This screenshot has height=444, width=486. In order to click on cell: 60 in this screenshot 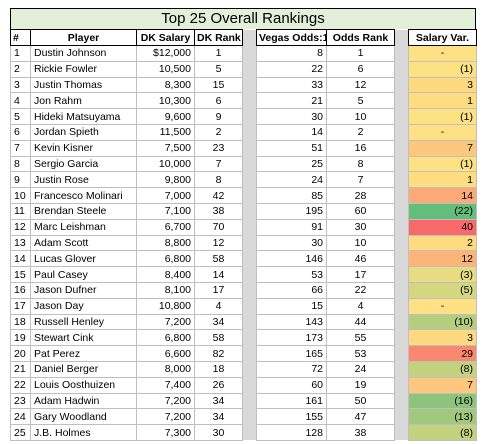, I will do `click(291, 385)`.